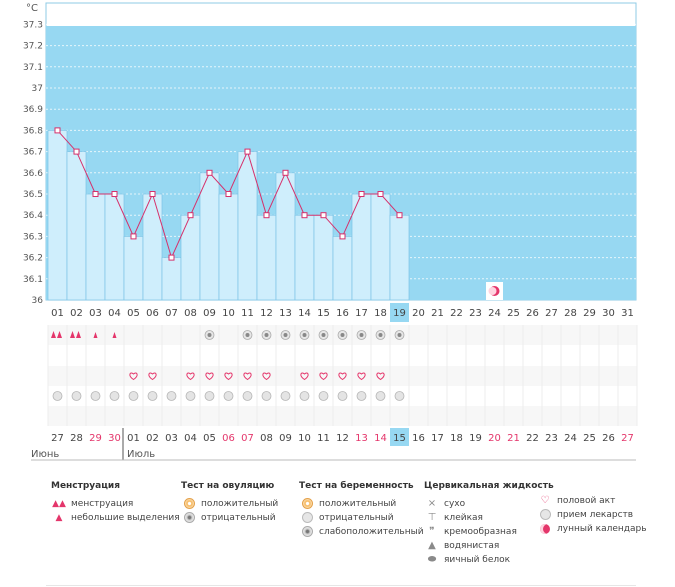 The height and width of the screenshot is (587, 675). I want to click on day-label: 28, so click(570, 313).